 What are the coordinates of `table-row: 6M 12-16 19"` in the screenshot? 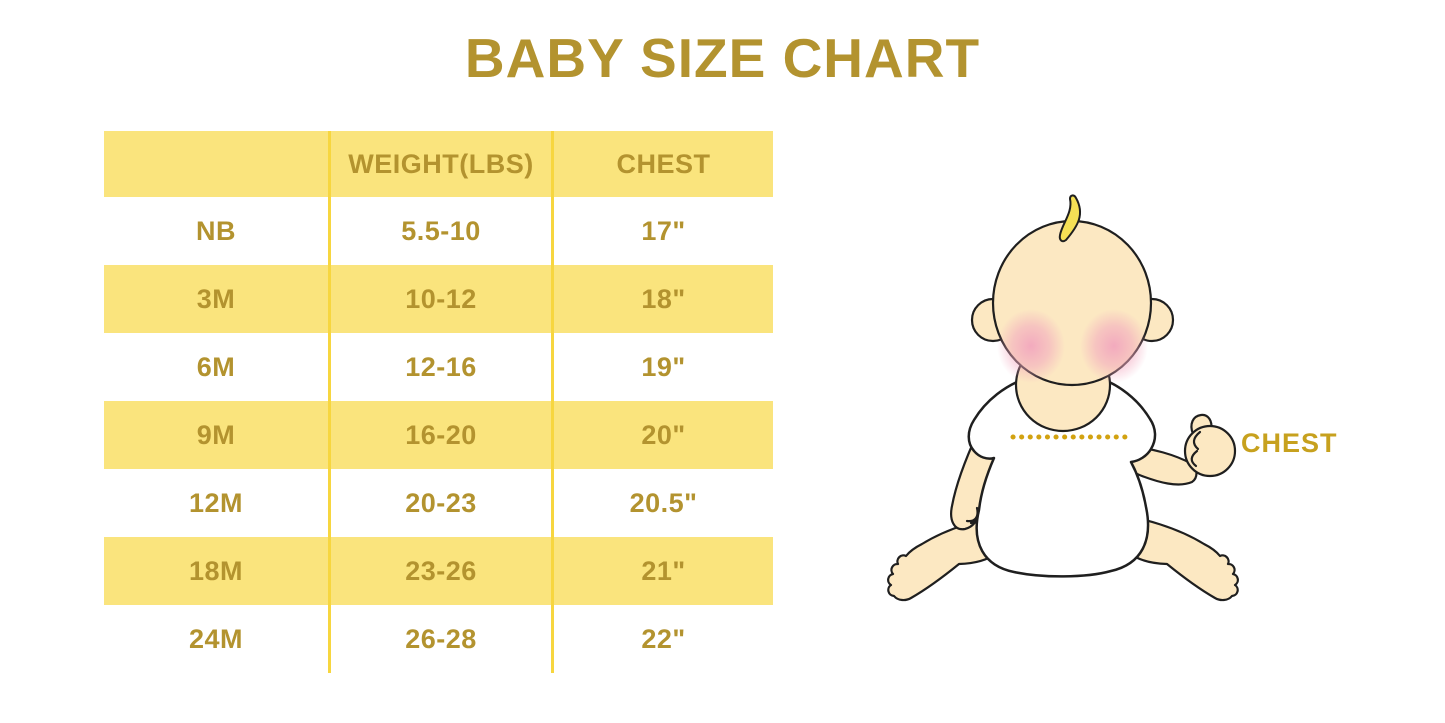 It's located at (438, 367).